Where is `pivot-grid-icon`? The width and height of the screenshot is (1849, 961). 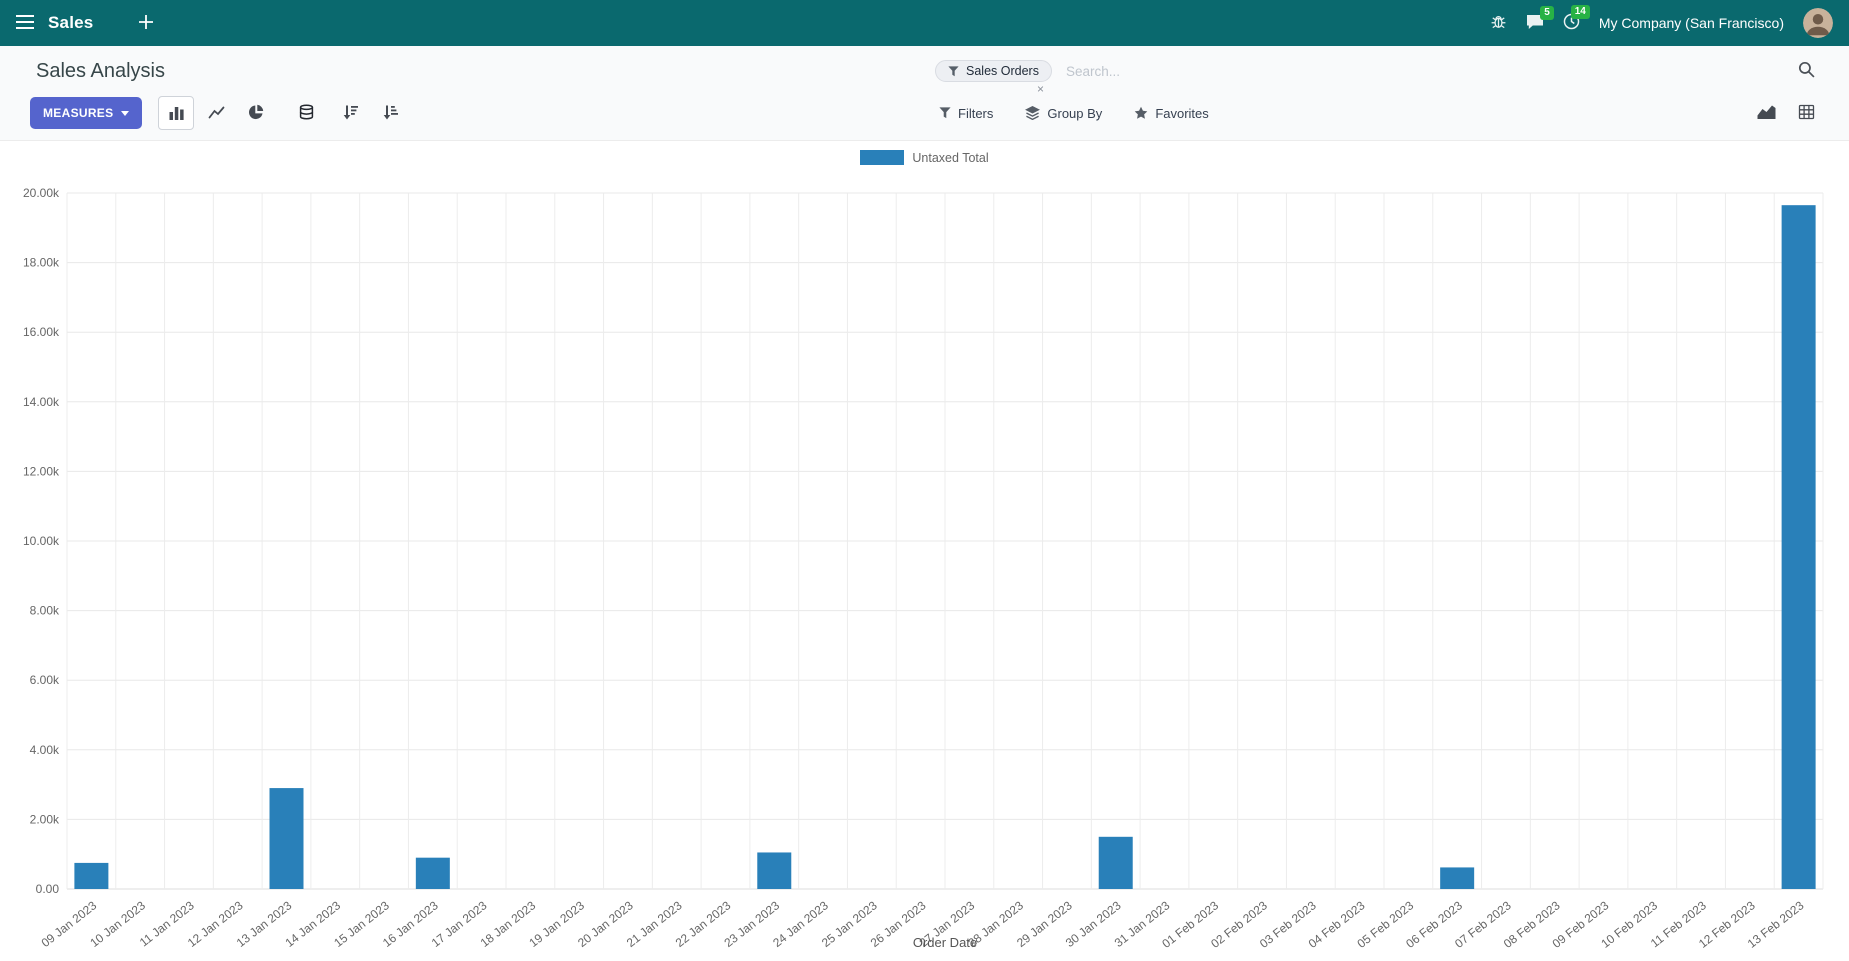
pivot-grid-icon is located at coordinates (1806, 113).